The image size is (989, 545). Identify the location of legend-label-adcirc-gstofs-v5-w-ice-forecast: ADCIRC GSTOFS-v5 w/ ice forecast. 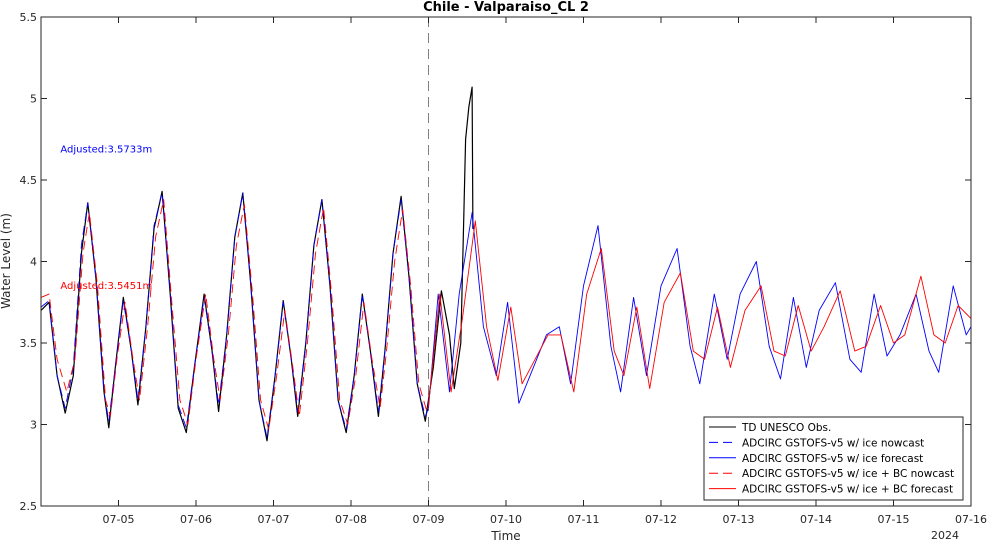
(832, 459).